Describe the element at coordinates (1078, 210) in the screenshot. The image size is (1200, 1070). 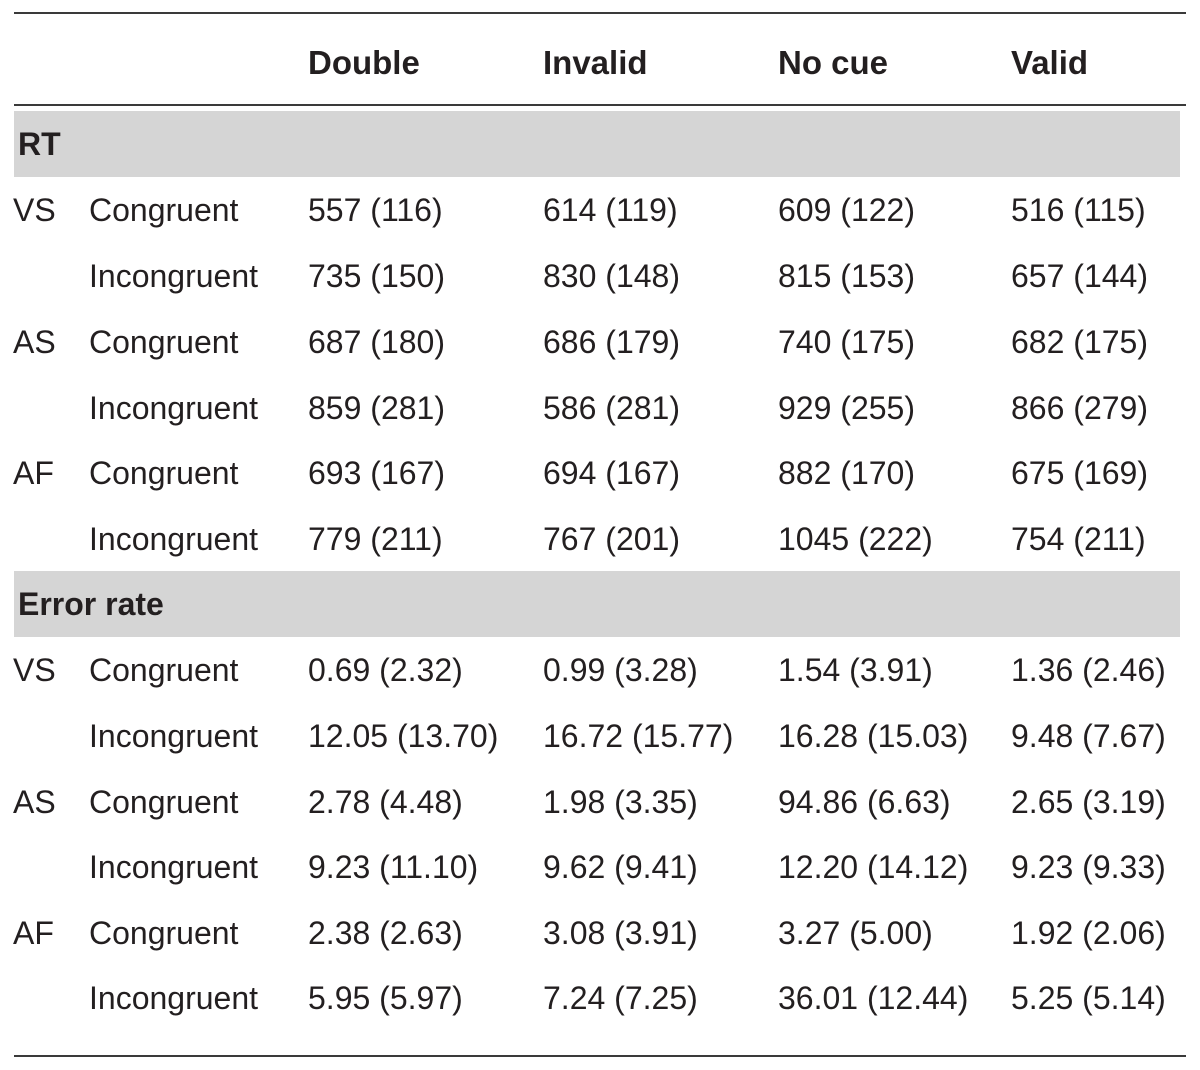
I see `value-valid: 516 (115)` at that location.